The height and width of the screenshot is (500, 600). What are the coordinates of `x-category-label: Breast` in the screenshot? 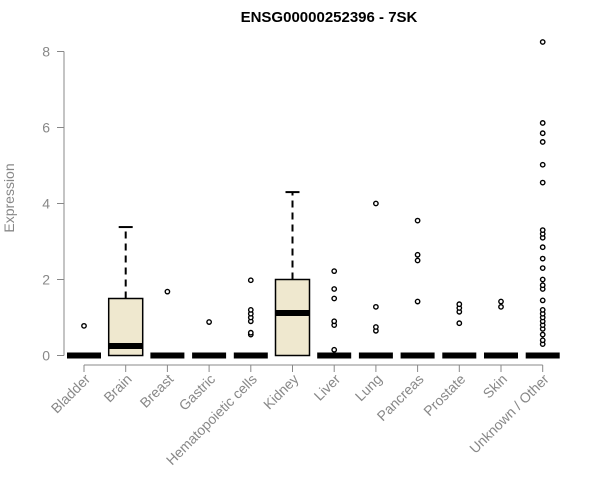 It's located at (157, 391).